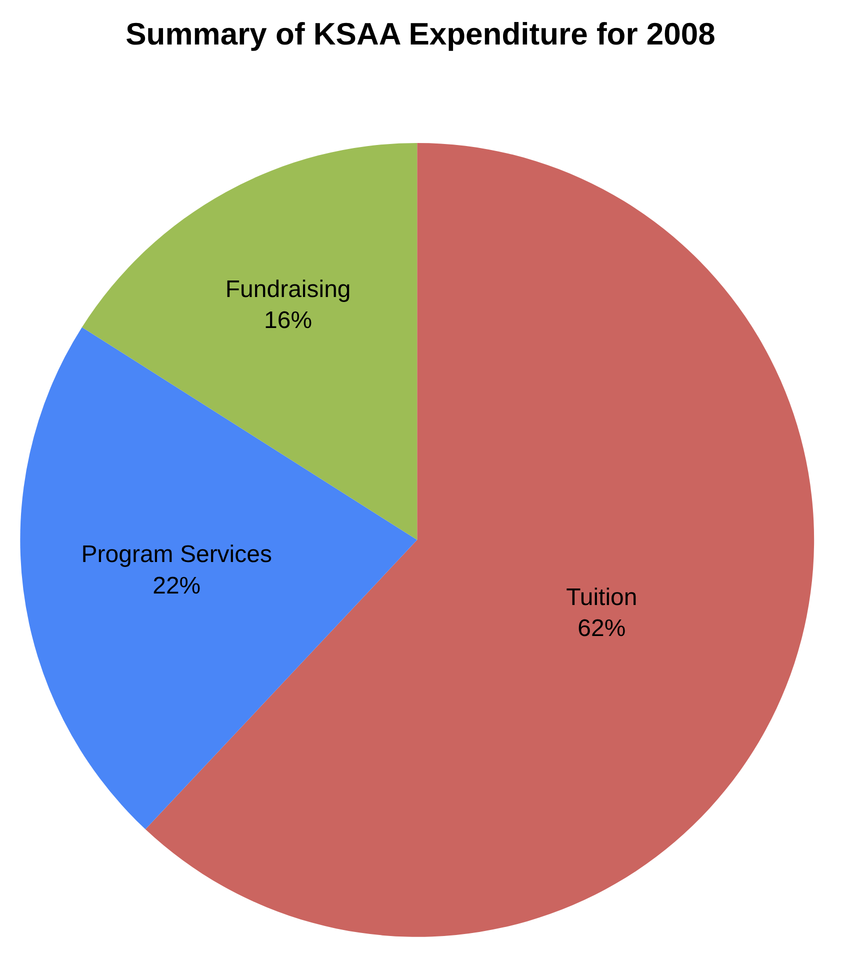 The height and width of the screenshot is (959, 841). Describe the element at coordinates (288, 290) in the screenshot. I see `slice-label: Fundraising` at that location.